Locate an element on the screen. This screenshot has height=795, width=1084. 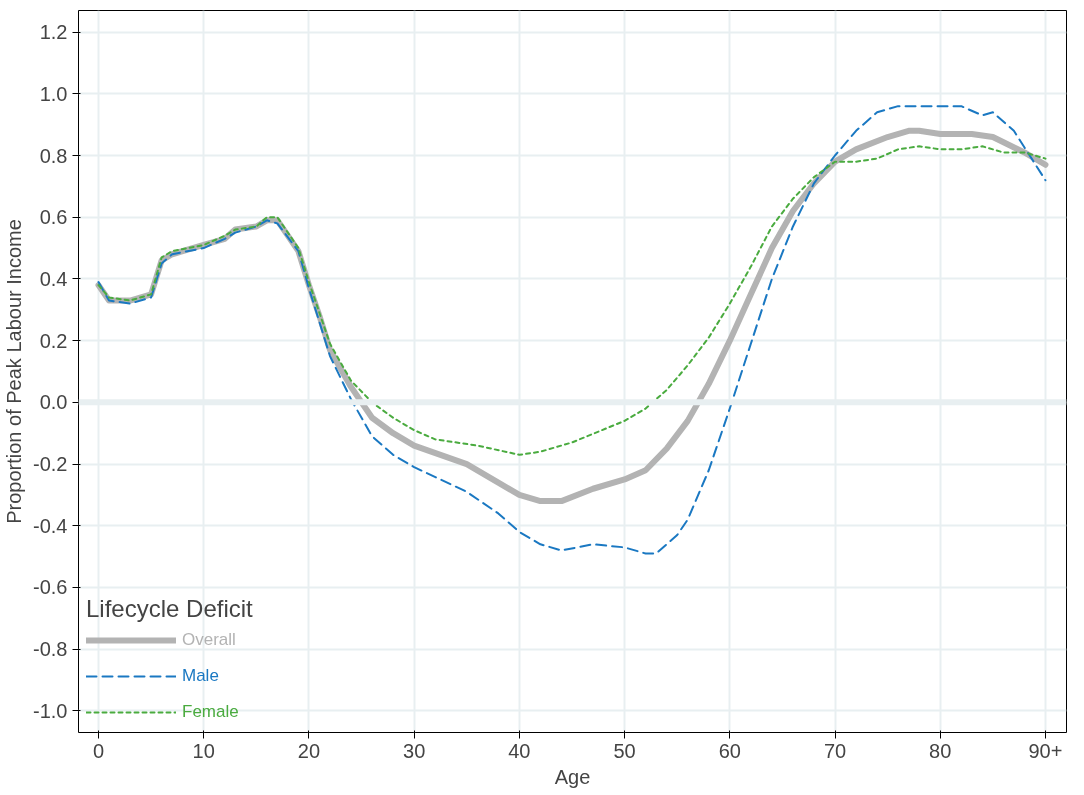
x-tick-label: 70 is located at coordinates (835, 750).